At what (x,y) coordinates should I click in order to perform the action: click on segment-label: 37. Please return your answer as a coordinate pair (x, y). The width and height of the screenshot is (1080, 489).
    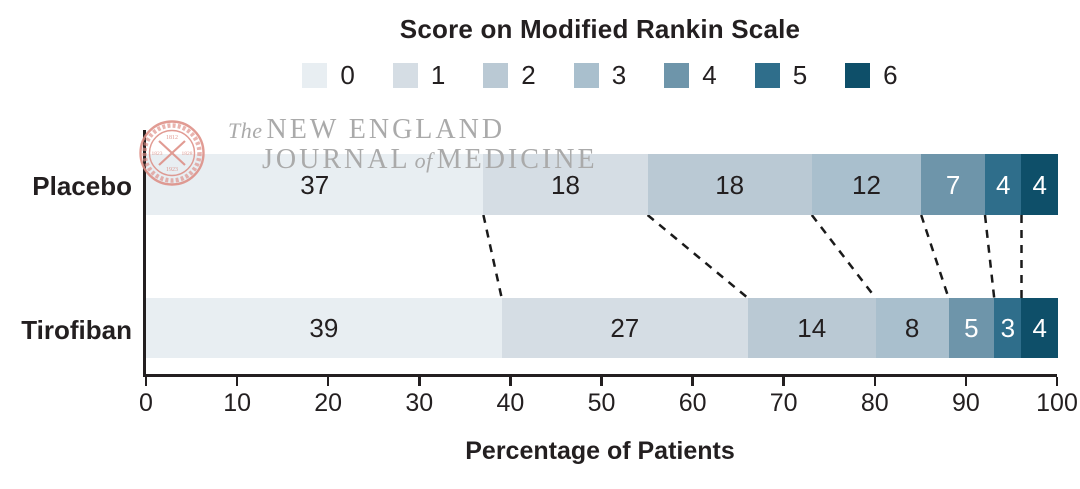
    Looking at the image, I should click on (315, 184).